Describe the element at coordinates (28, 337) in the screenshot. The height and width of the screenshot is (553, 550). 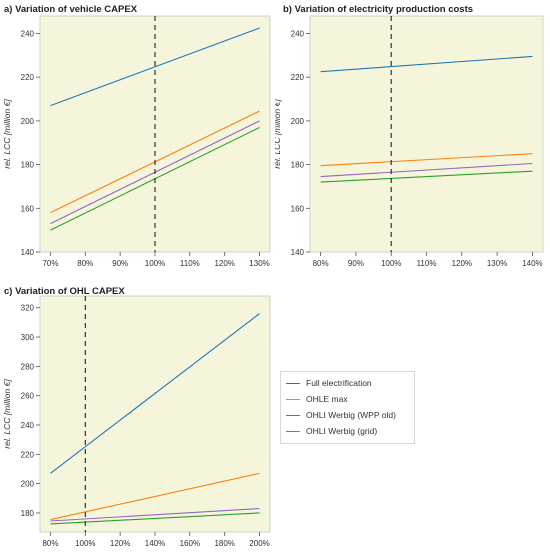
I see `y-tick-label: 300` at that location.